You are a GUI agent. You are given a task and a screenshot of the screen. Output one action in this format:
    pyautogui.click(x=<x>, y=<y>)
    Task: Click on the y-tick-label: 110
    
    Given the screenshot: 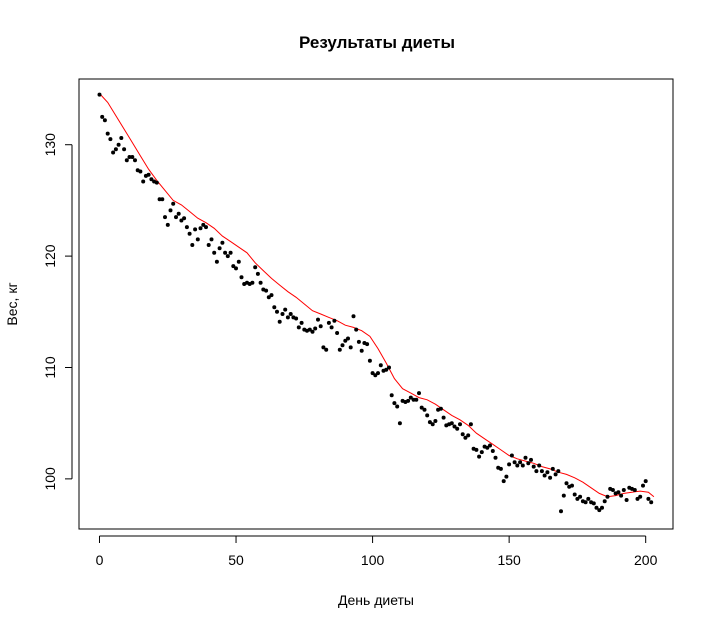 What is the action you would take?
    pyautogui.click(x=50, y=367)
    